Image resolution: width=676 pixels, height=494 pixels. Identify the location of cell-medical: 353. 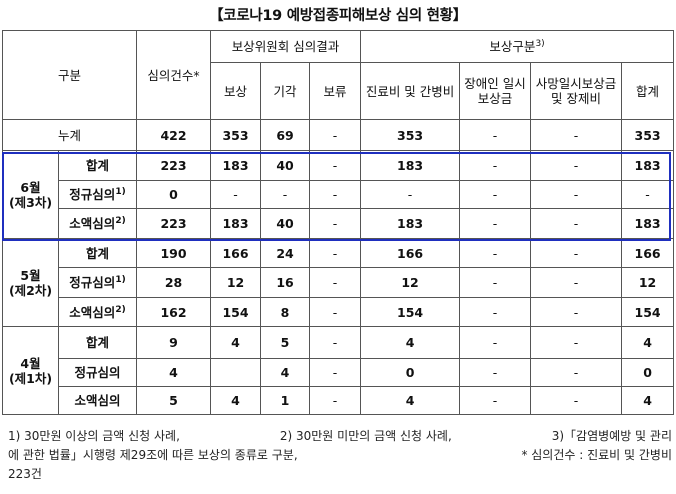
(410, 135).